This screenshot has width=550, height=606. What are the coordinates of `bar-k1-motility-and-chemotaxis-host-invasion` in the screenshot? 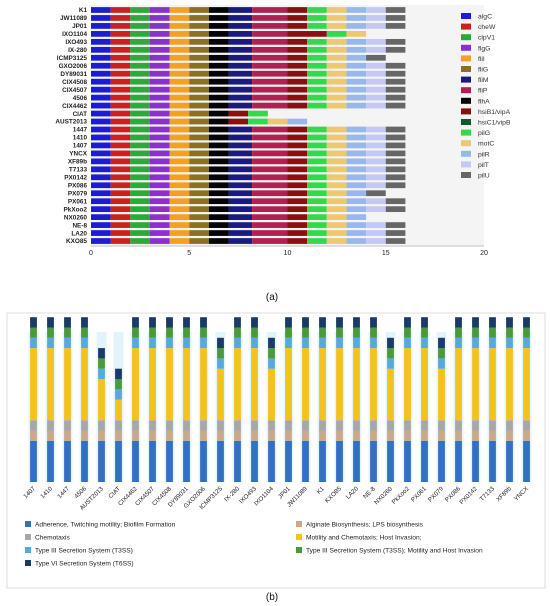 It's located at (322, 384).